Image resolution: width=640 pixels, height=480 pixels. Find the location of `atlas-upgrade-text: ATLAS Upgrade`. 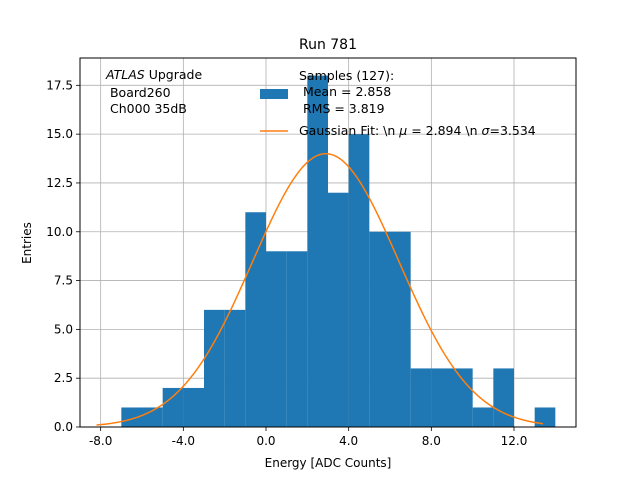

atlas-upgrade-text: ATLAS Upgrade is located at coordinates (153, 74).